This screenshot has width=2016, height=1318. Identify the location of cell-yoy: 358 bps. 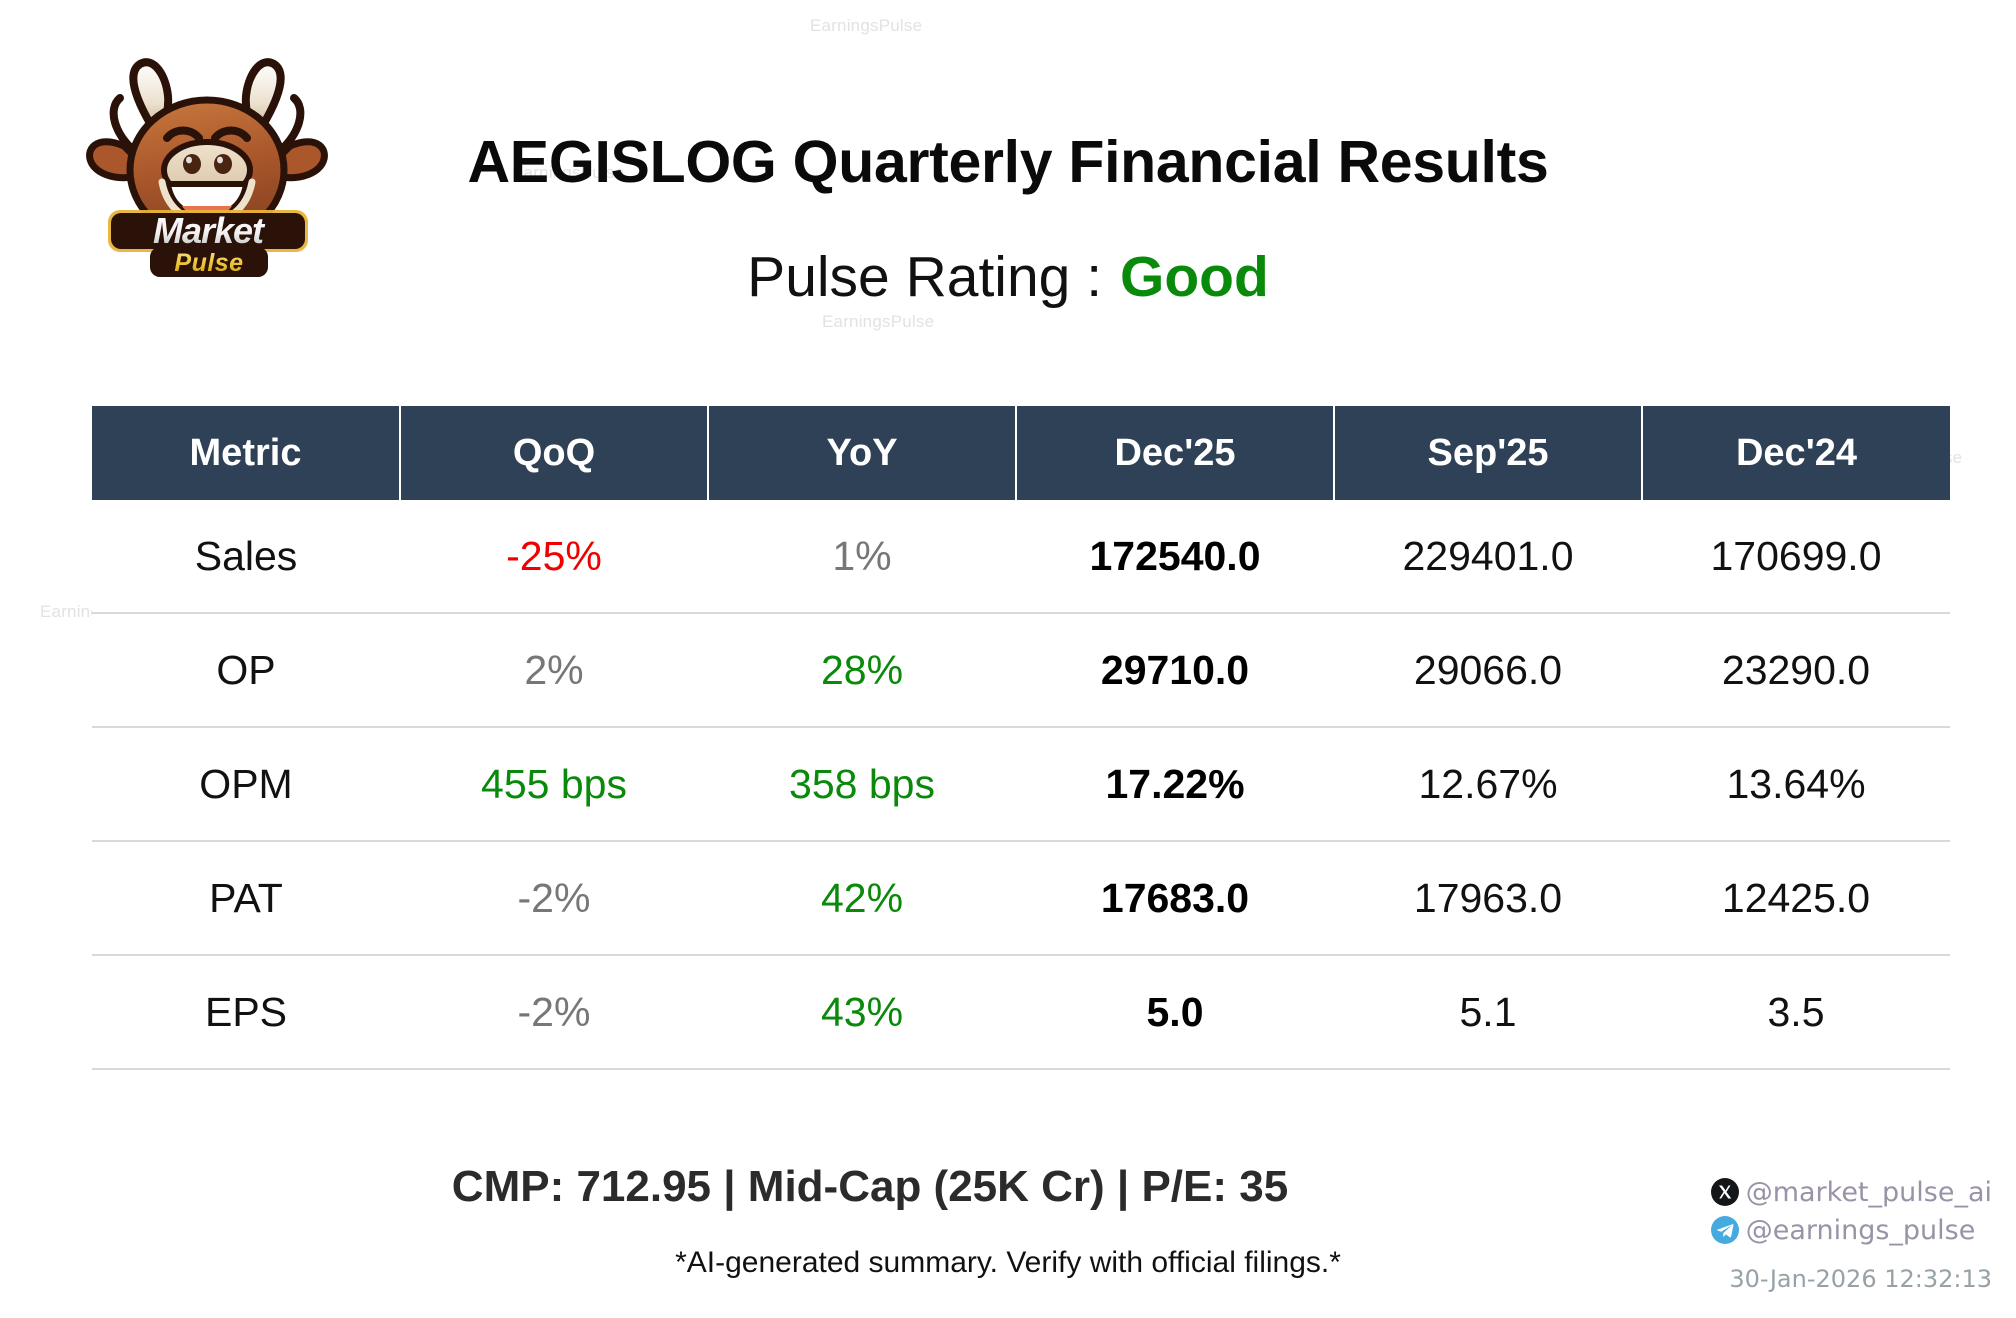
(862, 784).